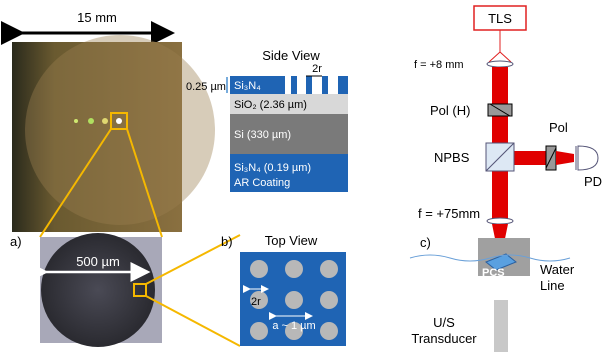  What do you see at coordinates (558, 127) in the screenshot?
I see `pol2-label: Pol` at bounding box center [558, 127].